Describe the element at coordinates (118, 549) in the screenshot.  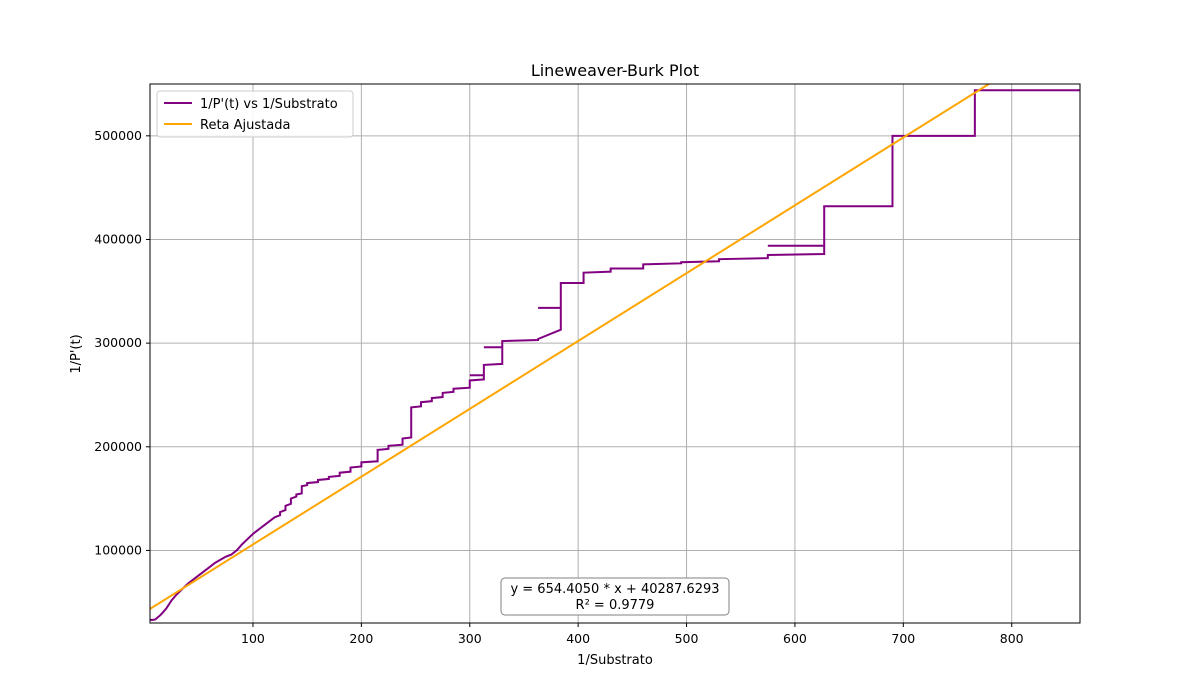
I see `y-tick-label-100000: 100000` at that location.